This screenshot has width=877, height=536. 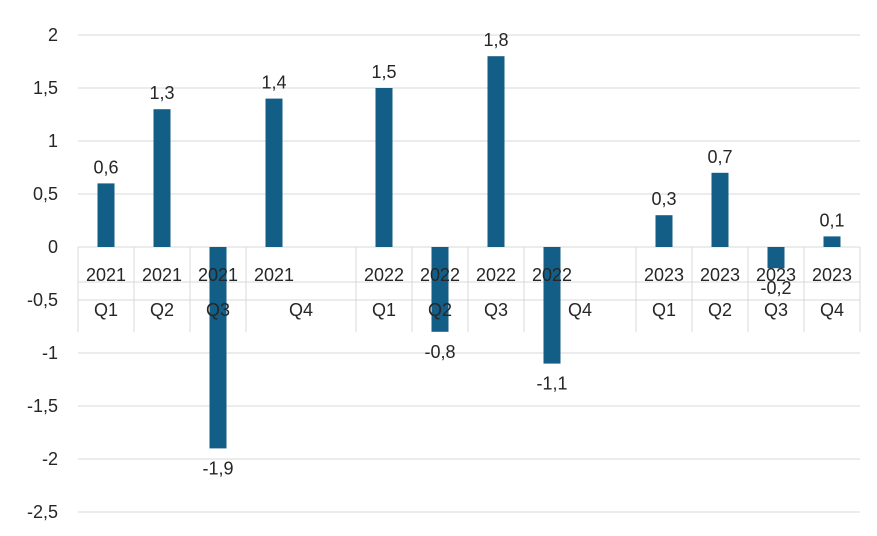 What do you see at coordinates (439, 352) in the screenshot?
I see `data-label: -0,8` at bounding box center [439, 352].